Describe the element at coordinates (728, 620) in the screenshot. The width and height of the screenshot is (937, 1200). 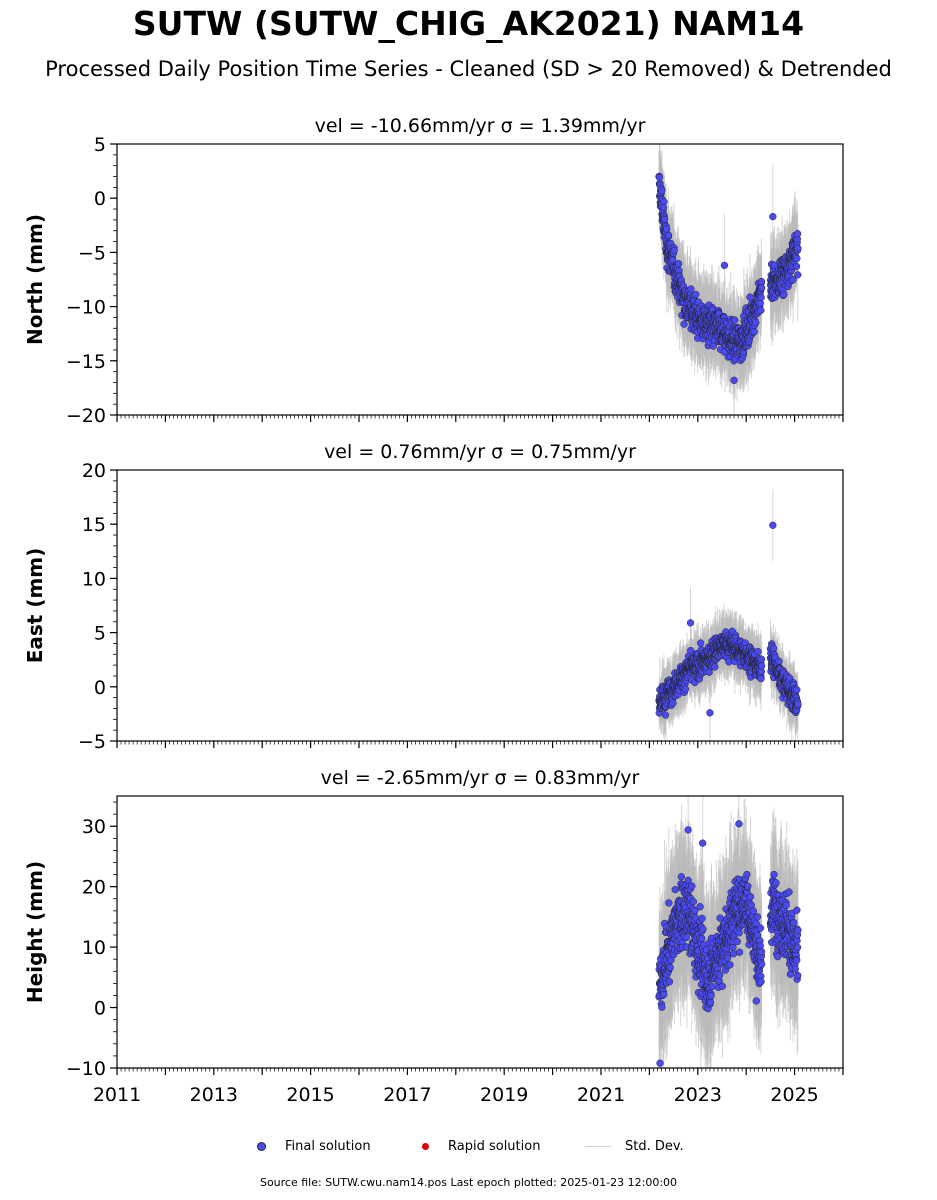
I see `final-solution-points-east` at that location.